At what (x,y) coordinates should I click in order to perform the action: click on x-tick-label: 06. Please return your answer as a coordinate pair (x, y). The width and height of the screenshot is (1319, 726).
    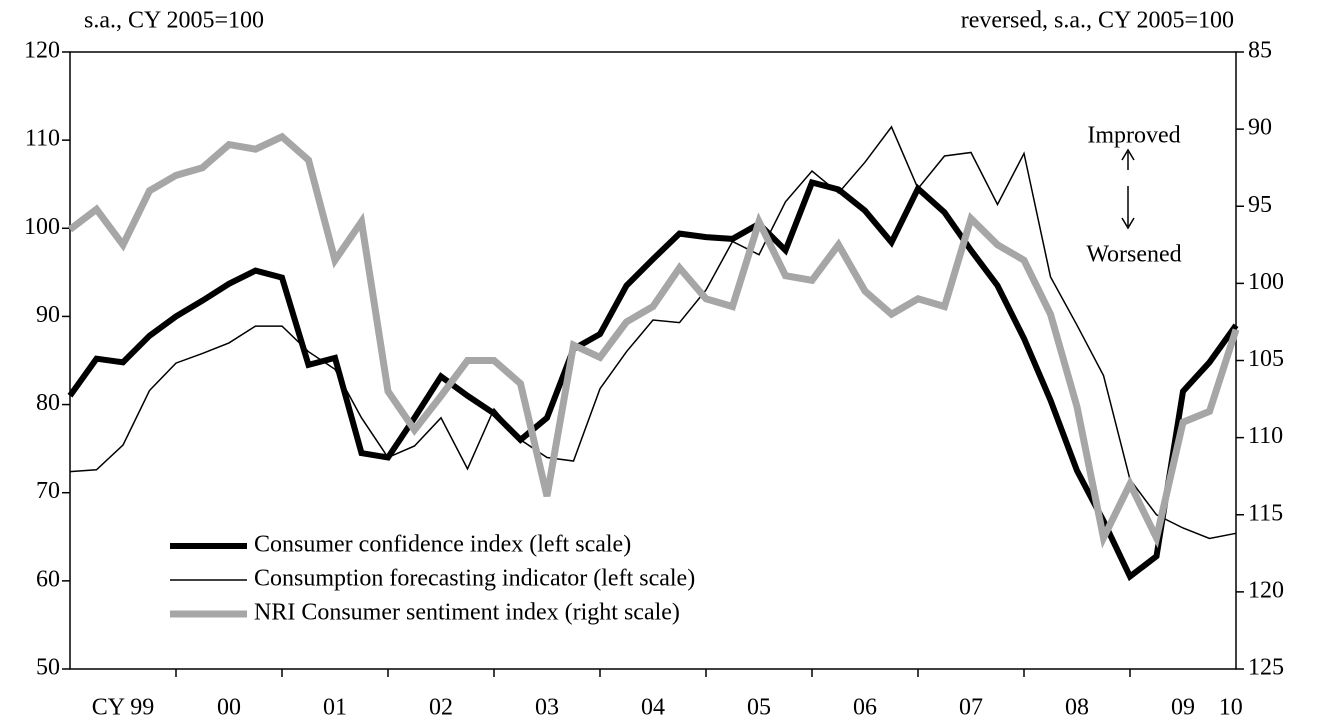
    Looking at the image, I should click on (865, 708).